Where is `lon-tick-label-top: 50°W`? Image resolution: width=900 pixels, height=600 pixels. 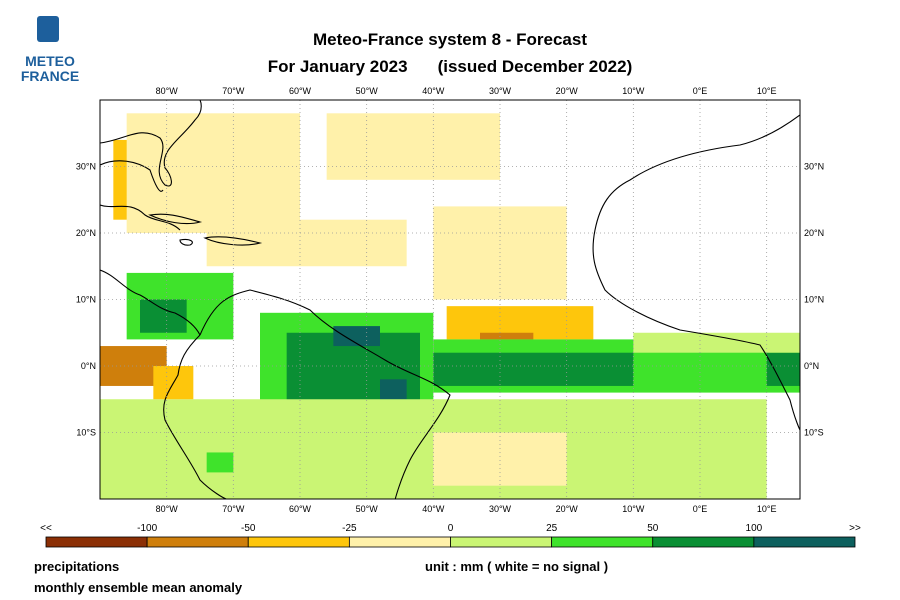
lon-tick-label-top: 50°W is located at coordinates (367, 91).